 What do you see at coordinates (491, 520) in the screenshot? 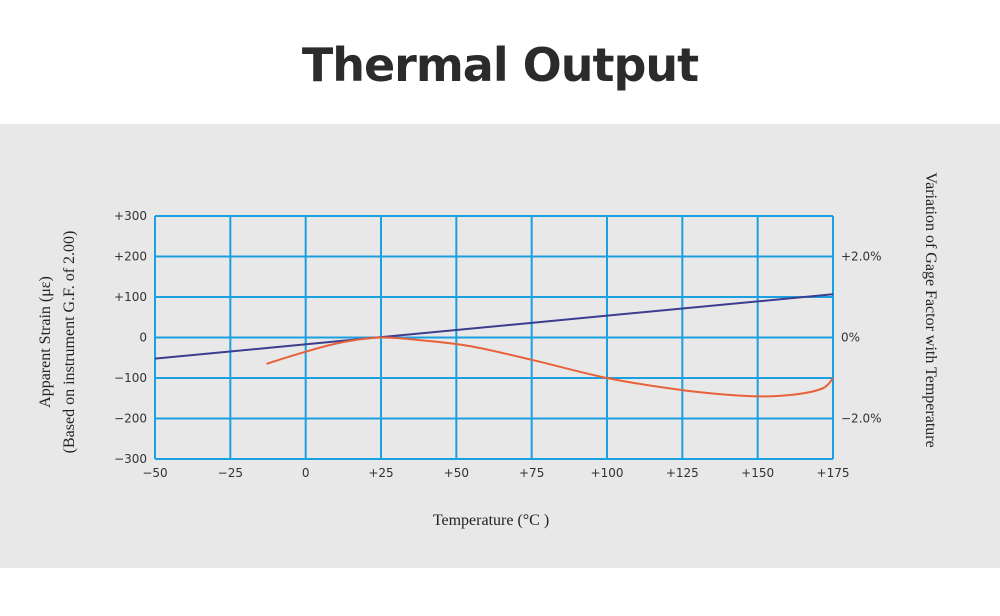
I see `x-axis-title: Temperature (°C )` at bounding box center [491, 520].